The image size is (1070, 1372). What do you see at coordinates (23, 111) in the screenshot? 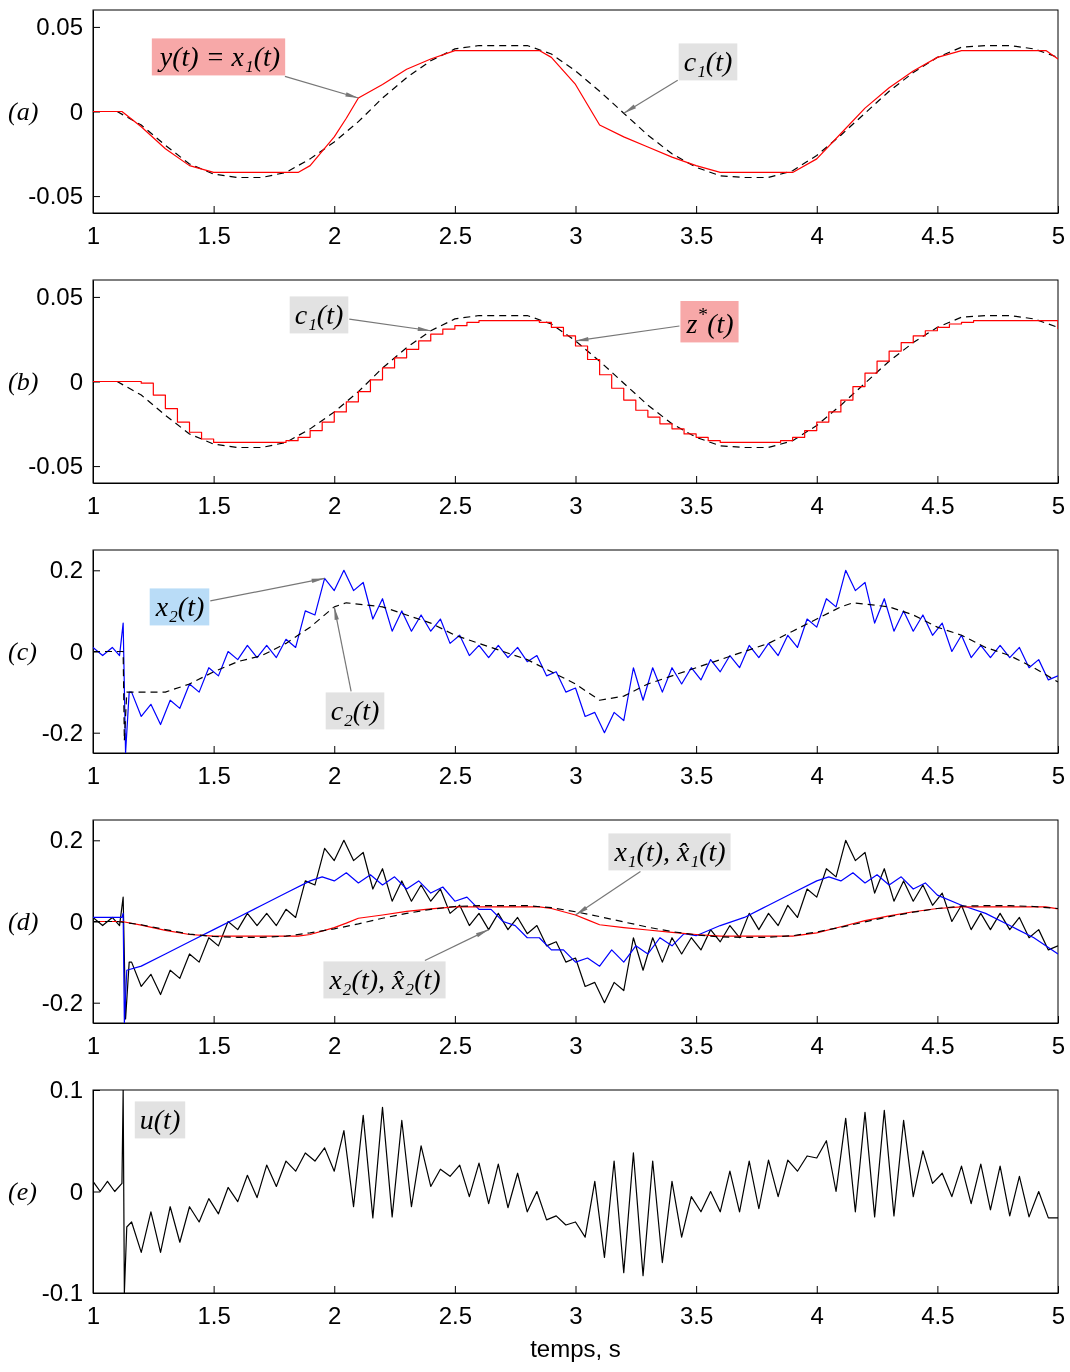
I see `text: (a)` at bounding box center [23, 111].